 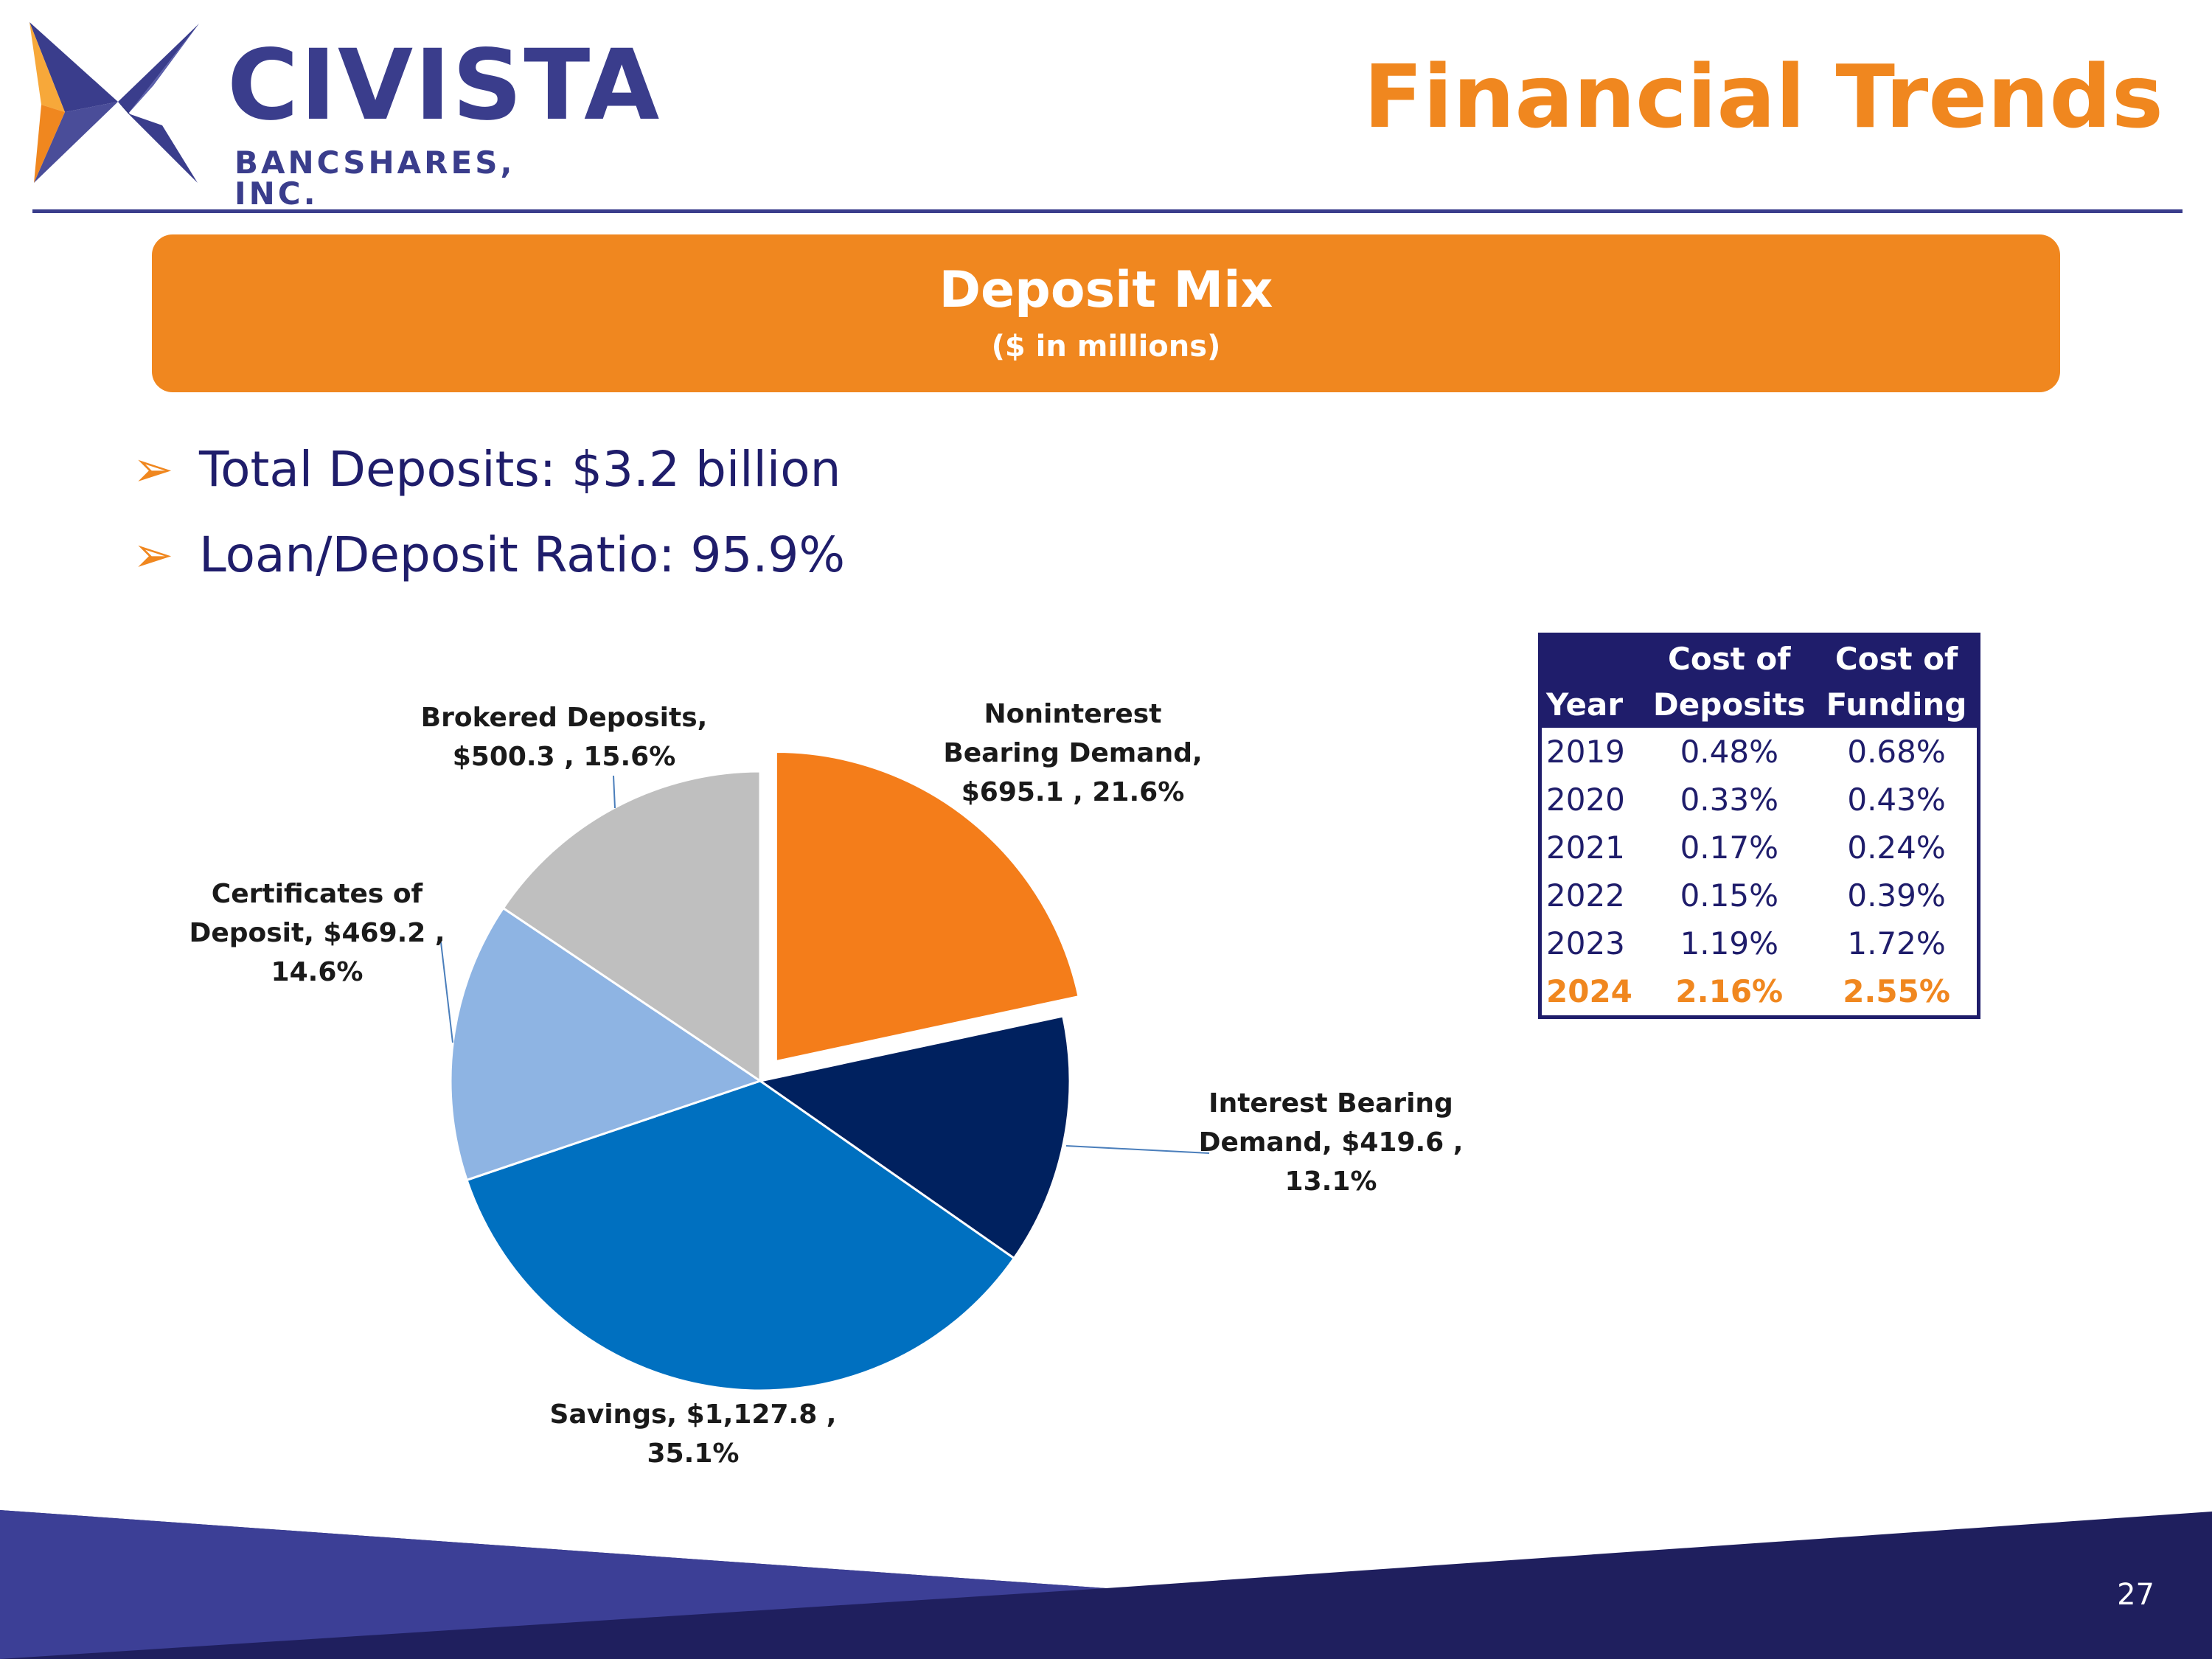 I want to click on banner-subtitle: ($ in millions), so click(x=1106, y=347).